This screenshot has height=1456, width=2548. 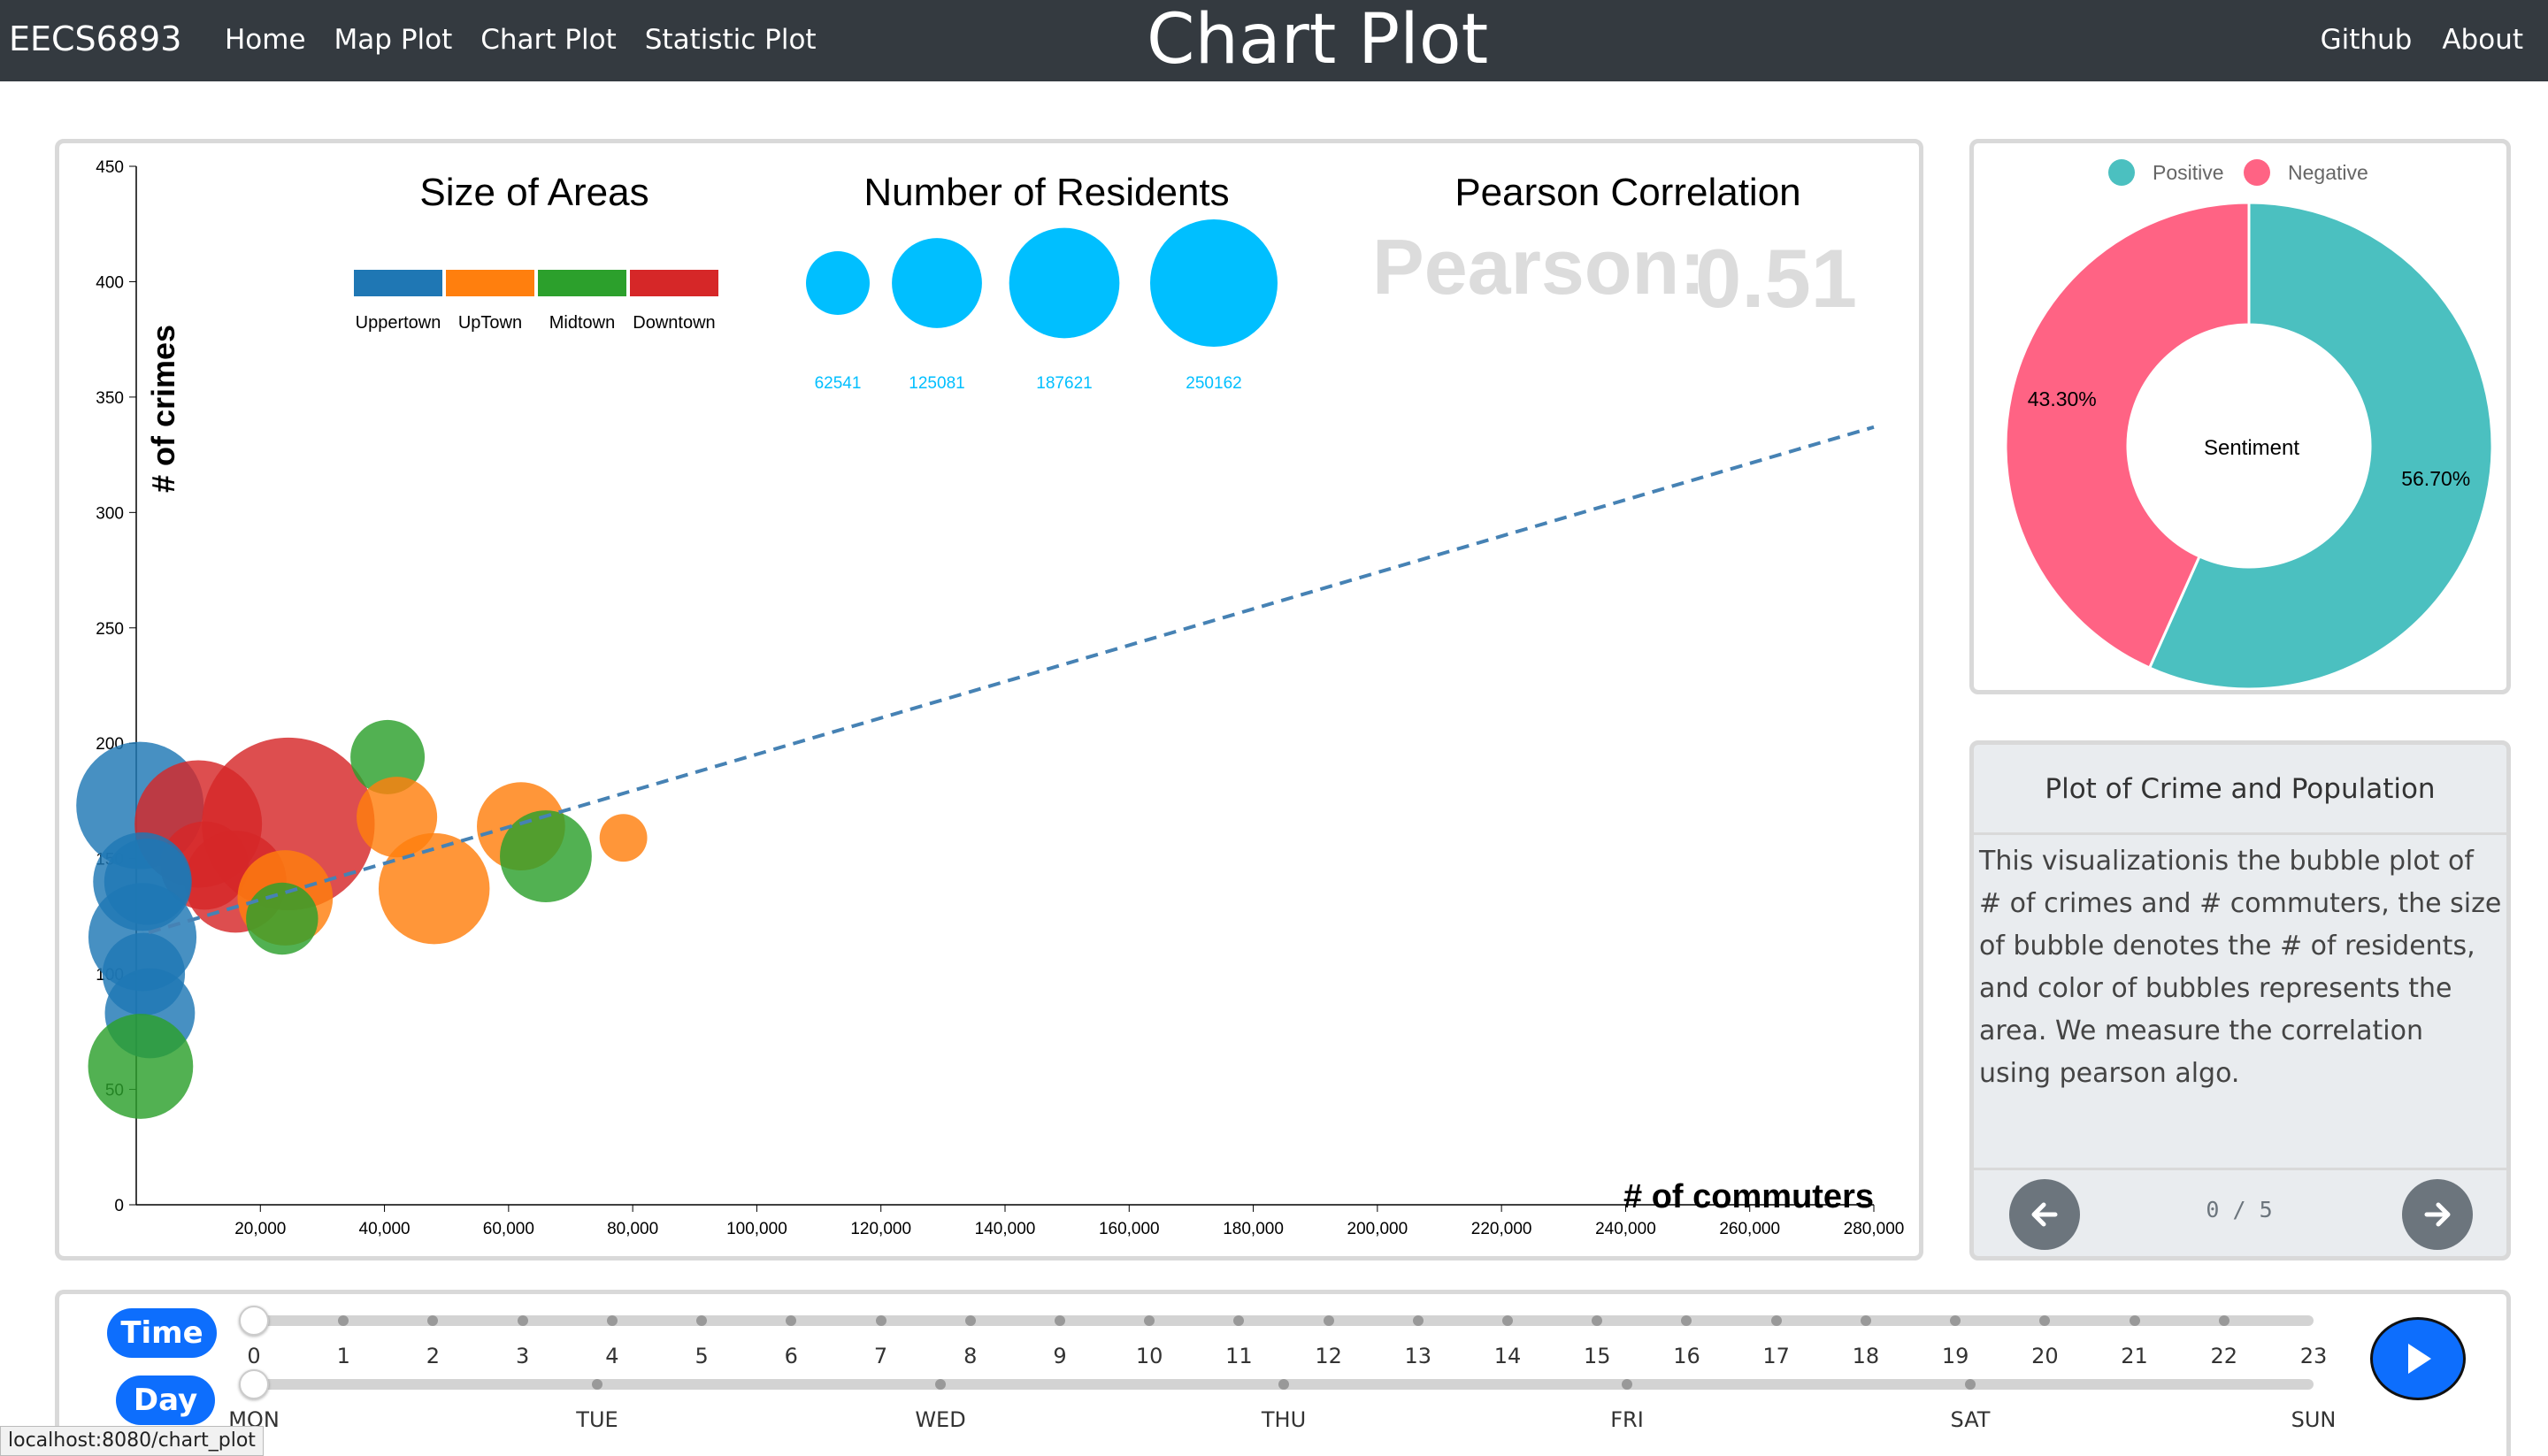 What do you see at coordinates (165, 1400) in the screenshot?
I see `day-pill-label: Day` at bounding box center [165, 1400].